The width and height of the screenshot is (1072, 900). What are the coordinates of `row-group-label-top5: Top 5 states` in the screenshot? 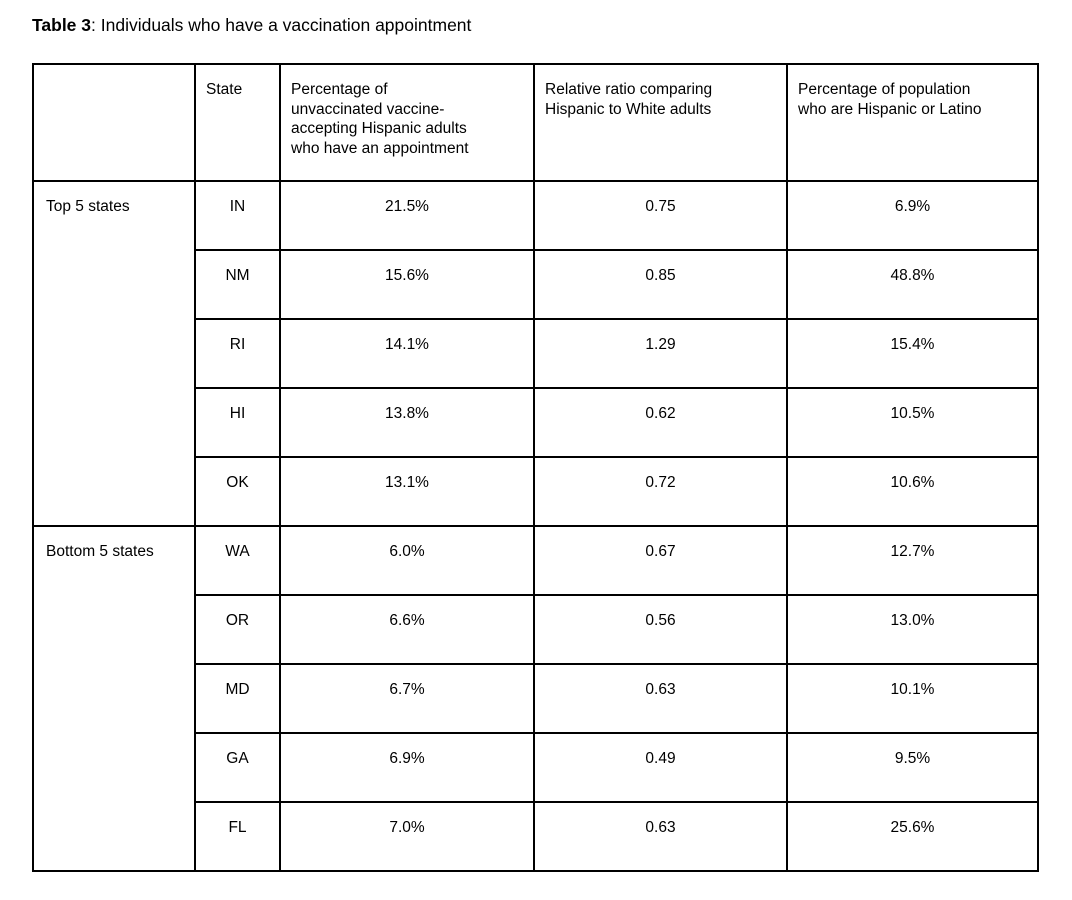 It's located at (114, 353).